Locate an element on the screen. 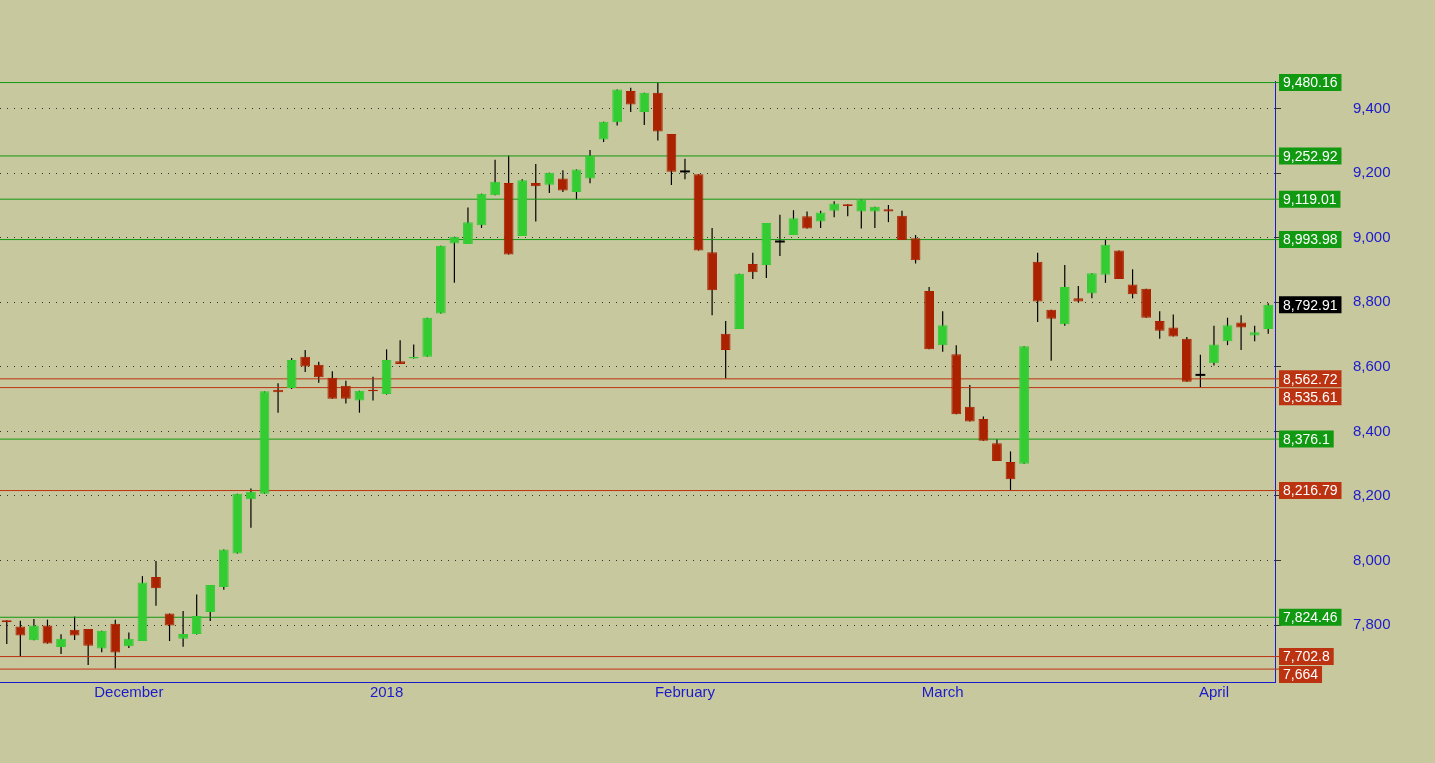 This screenshot has width=1435, height=763. x-tick-label: 2018 is located at coordinates (386, 692).